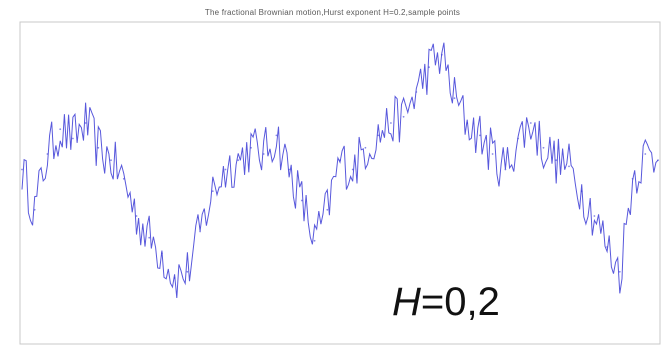 Image resolution: width=665 pixels, height=353 pixels. Describe the element at coordinates (460, 302) in the screenshot. I see `h-value: =0,2` at that location.